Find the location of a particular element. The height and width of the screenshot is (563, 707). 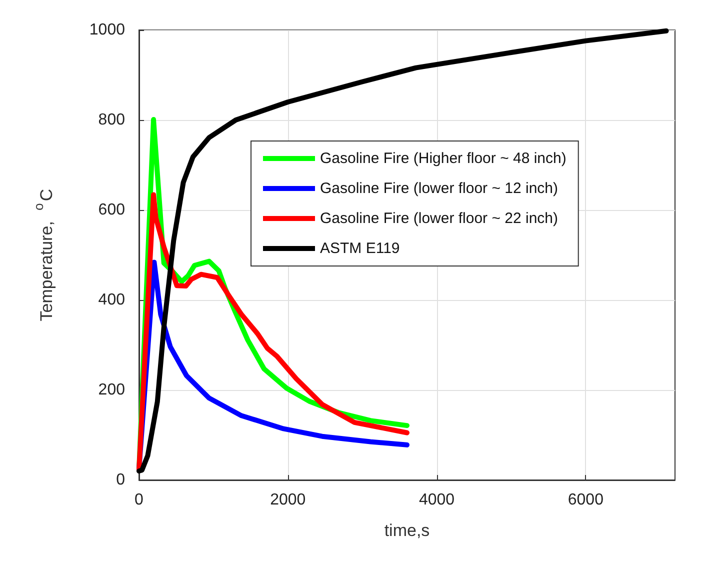

y-axis-title: Temperature, oC is located at coordinates (43, 255).